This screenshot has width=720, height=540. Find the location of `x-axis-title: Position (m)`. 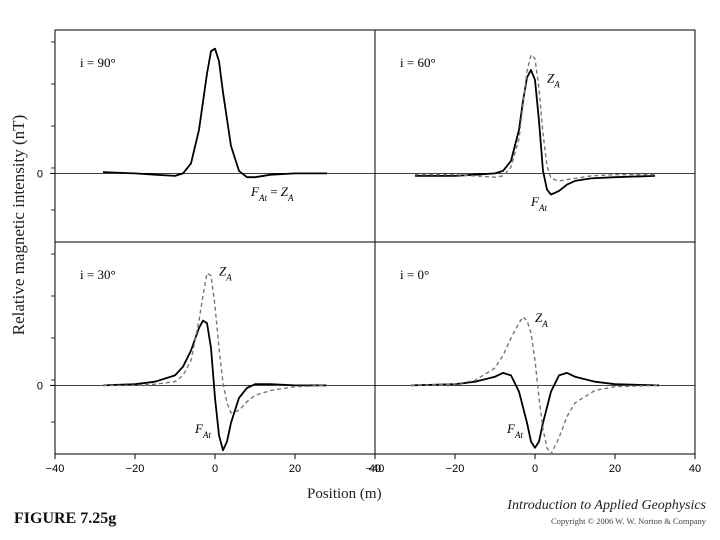

x-axis-title: Position (m) is located at coordinates (344, 494).